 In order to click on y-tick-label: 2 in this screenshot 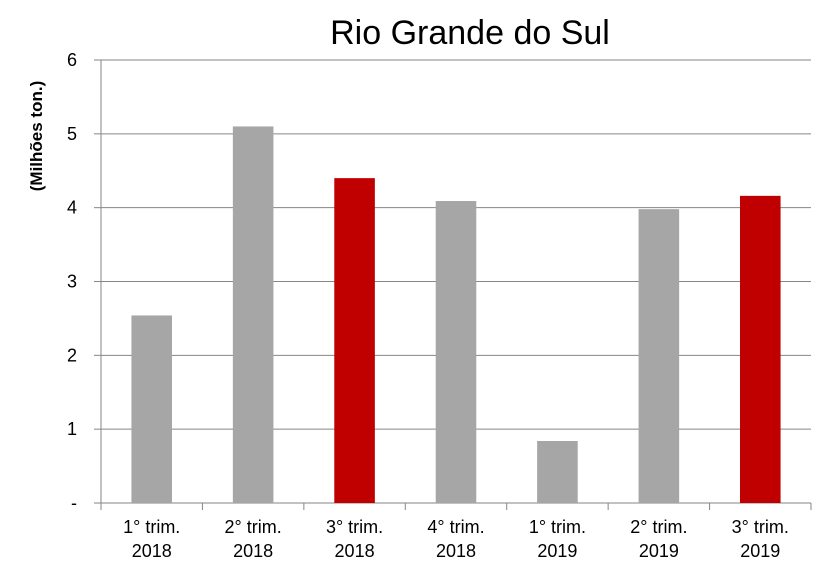, I will do `click(72, 355)`.